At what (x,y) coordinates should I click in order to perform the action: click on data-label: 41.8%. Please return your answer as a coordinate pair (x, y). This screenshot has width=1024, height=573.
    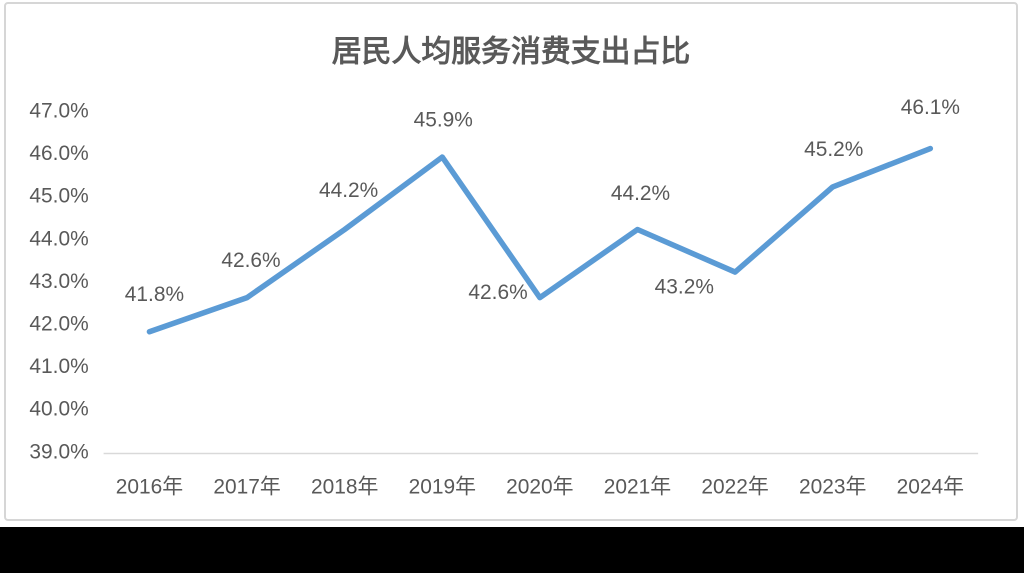
    Looking at the image, I should click on (154, 294).